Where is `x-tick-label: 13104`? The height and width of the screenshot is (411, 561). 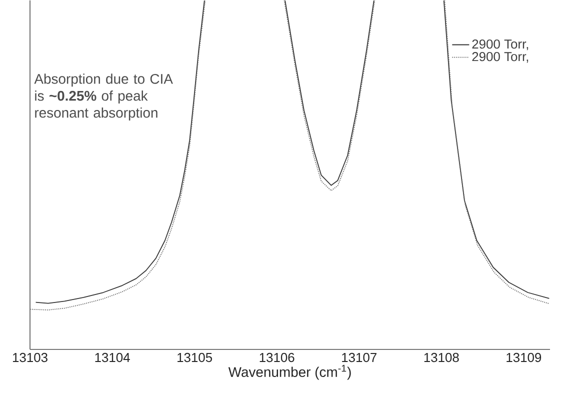 x-tick-label: 13104 is located at coordinates (112, 357).